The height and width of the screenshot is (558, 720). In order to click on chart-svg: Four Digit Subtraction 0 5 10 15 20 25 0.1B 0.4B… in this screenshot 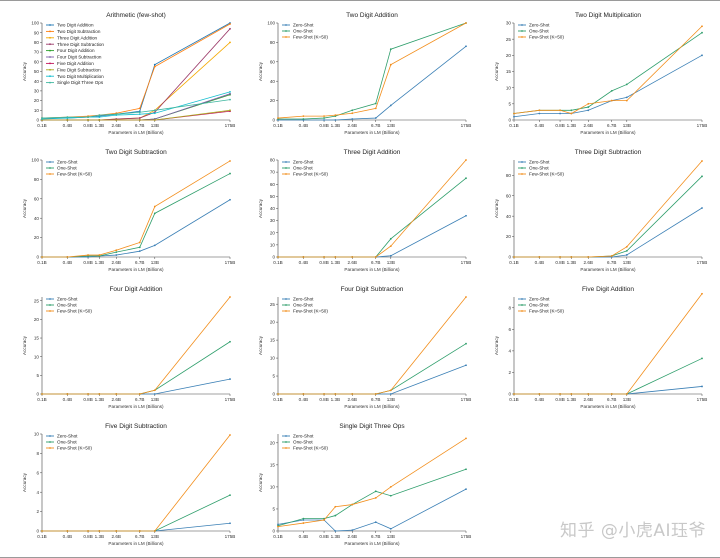, I will do `click(365, 347)`.